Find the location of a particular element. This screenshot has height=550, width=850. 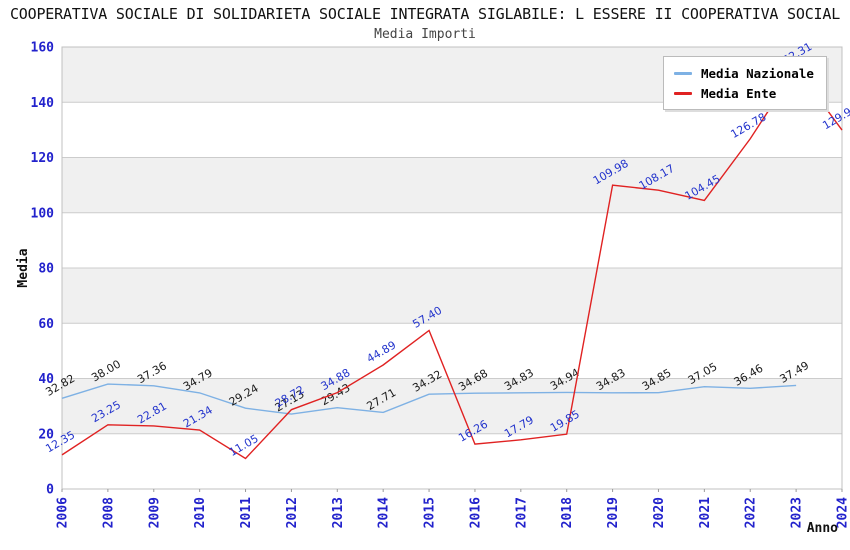

svg-text: 160 is located at coordinates (43, 48).